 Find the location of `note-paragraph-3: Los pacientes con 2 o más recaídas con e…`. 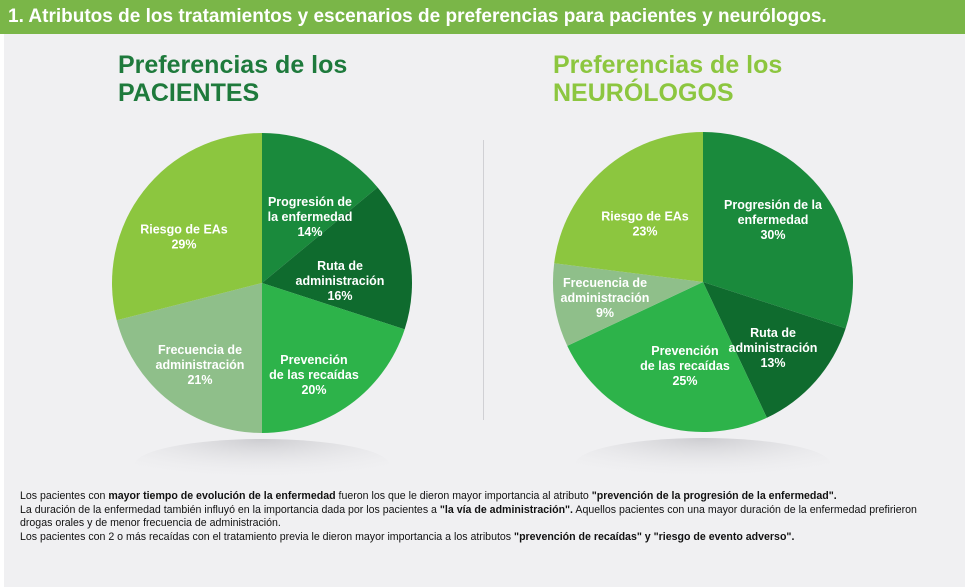

note-paragraph-3: Los pacientes con 2 o más recaídas con e… is located at coordinates (407, 536).